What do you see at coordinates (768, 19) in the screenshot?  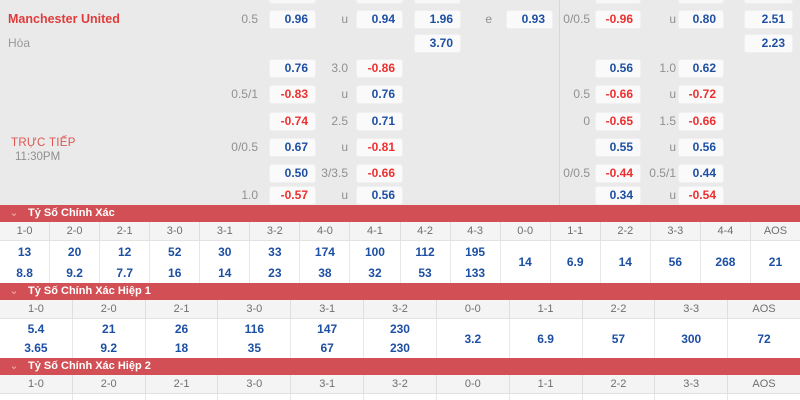 I see `odds-box: 2.51` at bounding box center [768, 19].